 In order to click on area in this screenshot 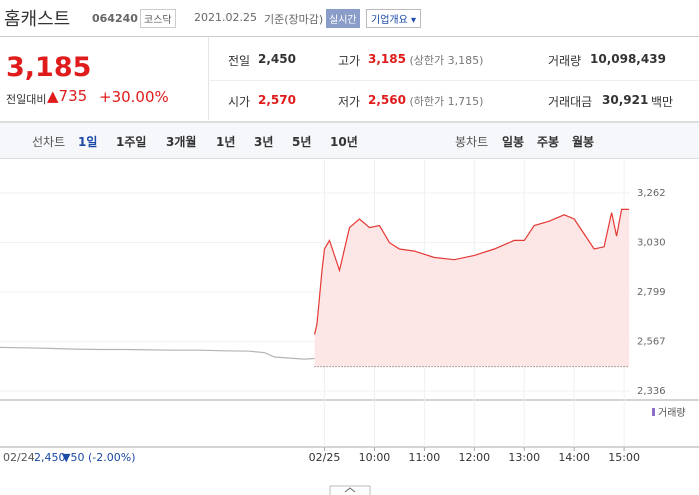, I will do `click(472, 288)`.